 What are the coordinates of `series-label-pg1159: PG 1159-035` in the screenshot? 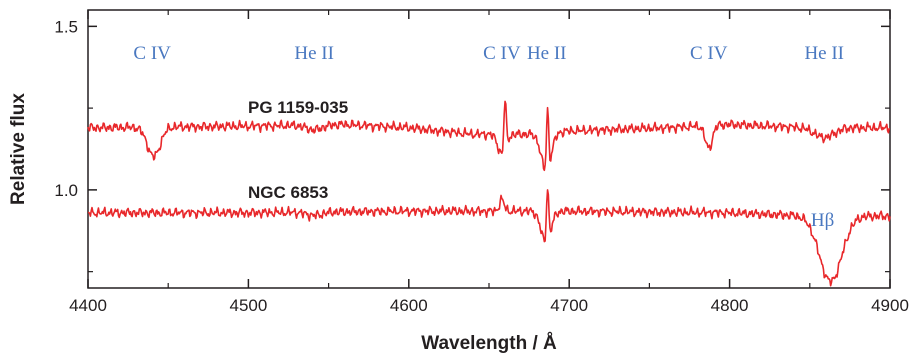 It's located at (298, 107).